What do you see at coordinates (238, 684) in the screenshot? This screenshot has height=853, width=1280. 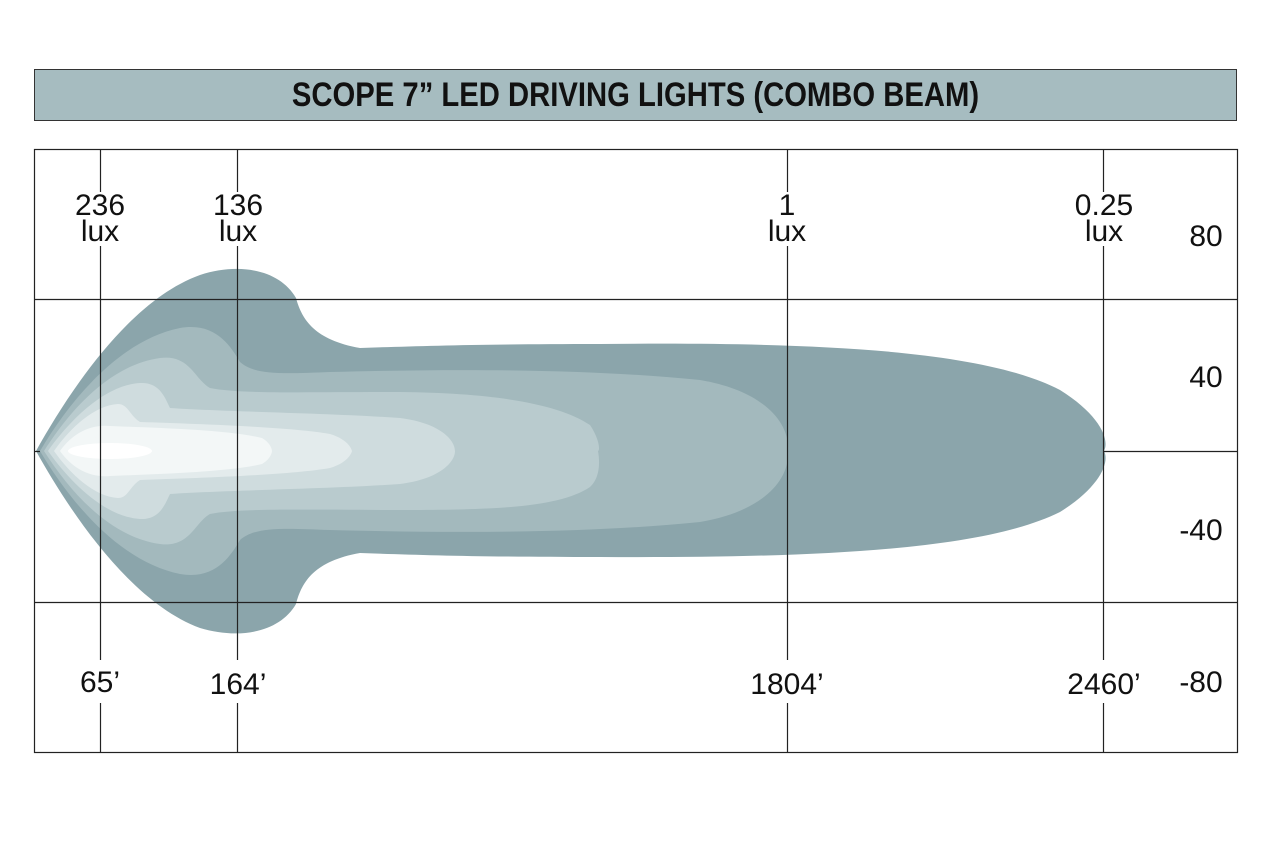 I see `distance-label-164: 164’` at bounding box center [238, 684].